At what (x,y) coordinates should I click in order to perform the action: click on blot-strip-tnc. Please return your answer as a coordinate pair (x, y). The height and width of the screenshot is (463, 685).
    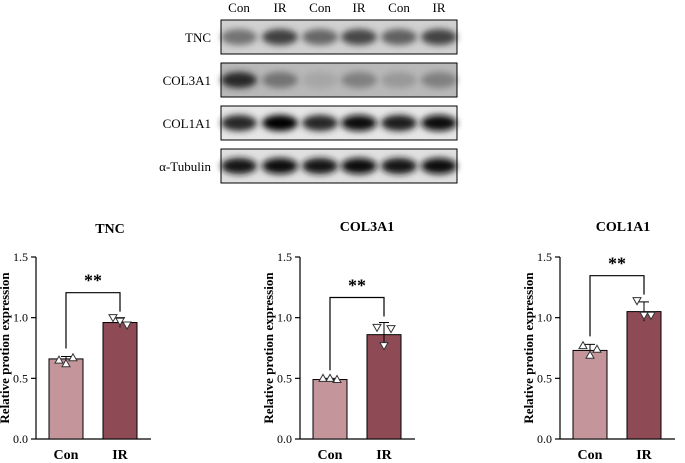
    Looking at the image, I should click on (339, 37).